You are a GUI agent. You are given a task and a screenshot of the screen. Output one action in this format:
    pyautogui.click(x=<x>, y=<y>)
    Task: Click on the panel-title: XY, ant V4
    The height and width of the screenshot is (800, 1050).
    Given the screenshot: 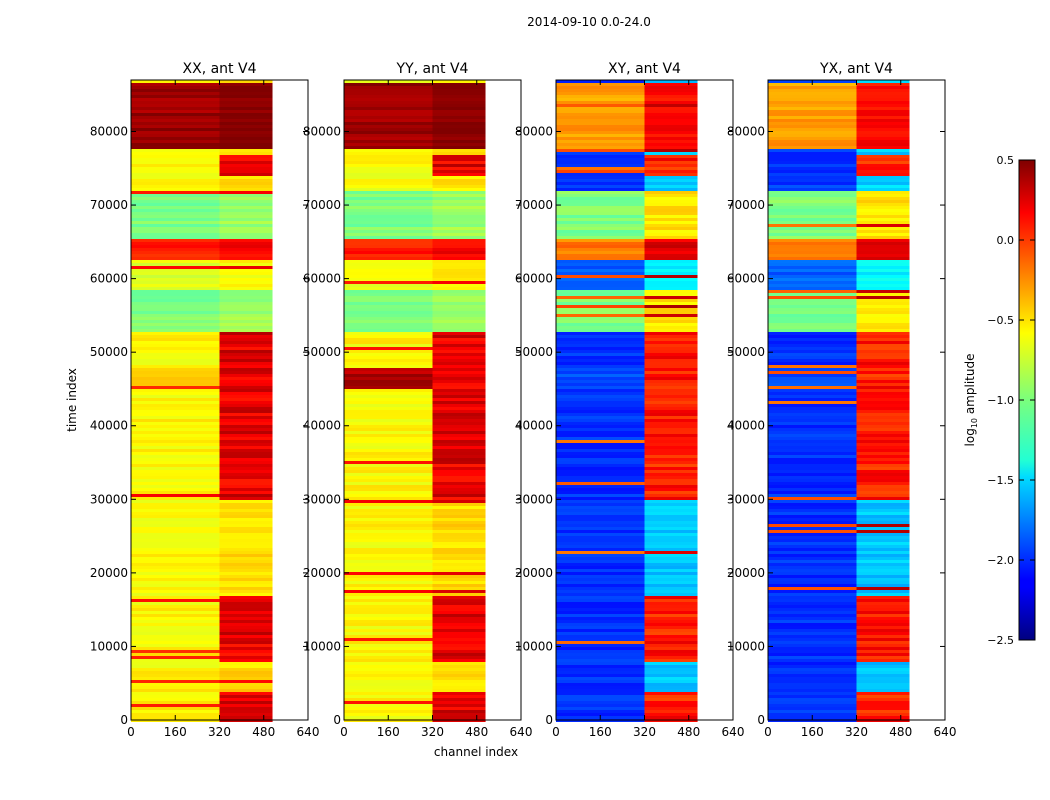 What is the action you would take?
    pyautogui.click(x=644, y=69)
    